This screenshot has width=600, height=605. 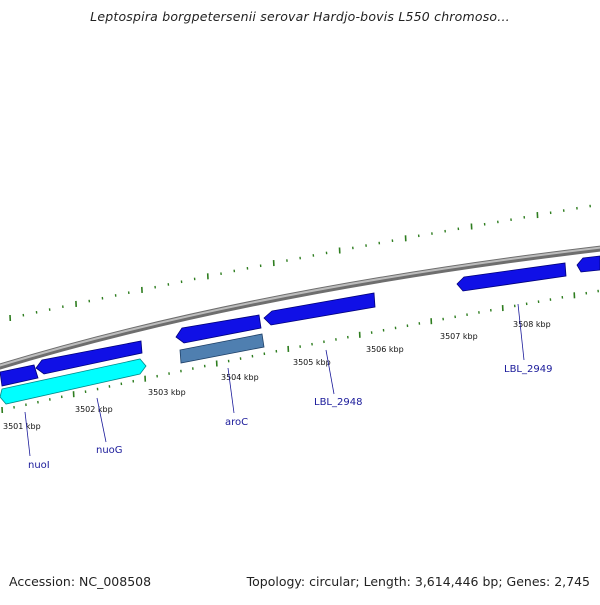 I want to click on tick-label: 3503 kbp, so click(x=167, y=392).